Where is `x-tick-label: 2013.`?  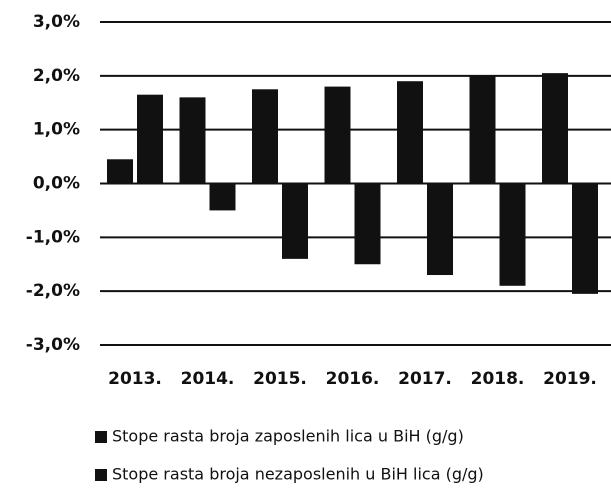
x-tick-label: 2013. is located at coordinates (135, 379).